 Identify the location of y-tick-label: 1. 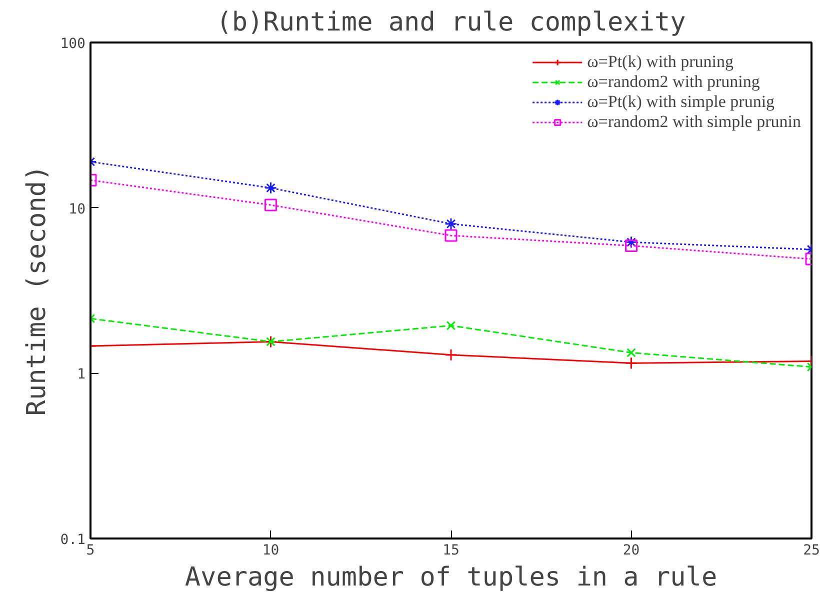
(81, 374).